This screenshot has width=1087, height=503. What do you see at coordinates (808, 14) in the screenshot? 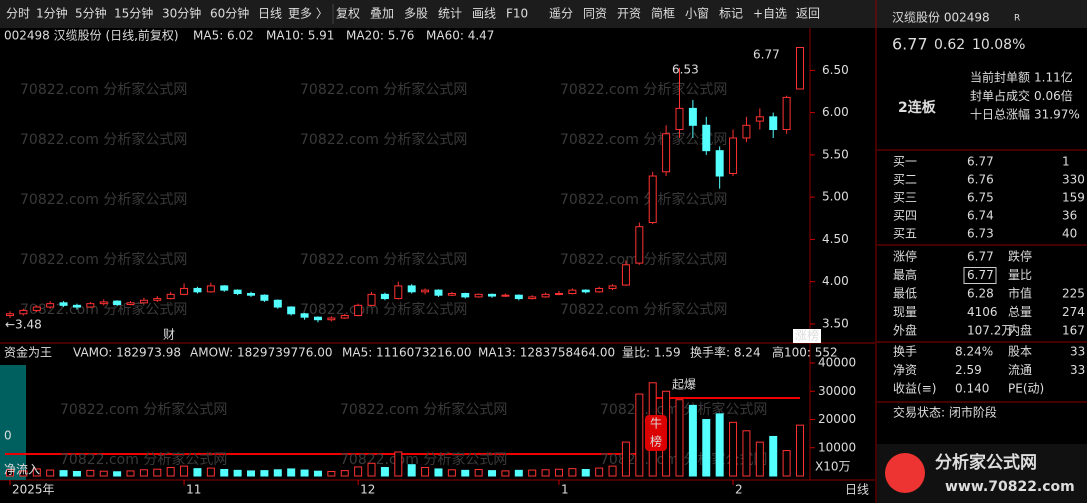
I see `toolbar-button: 返回` at bounding box center [808, 14].